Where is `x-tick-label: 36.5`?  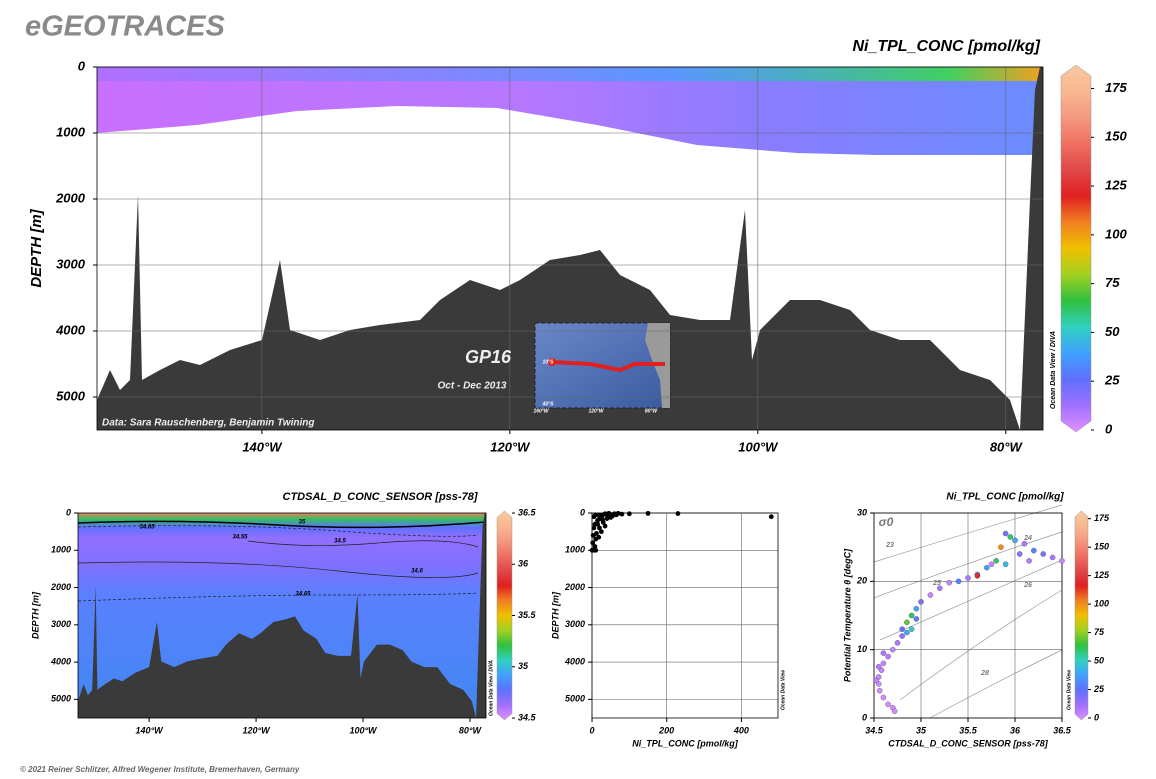
x-tick-label: 36.5 is located at coordinates (1062, 730).